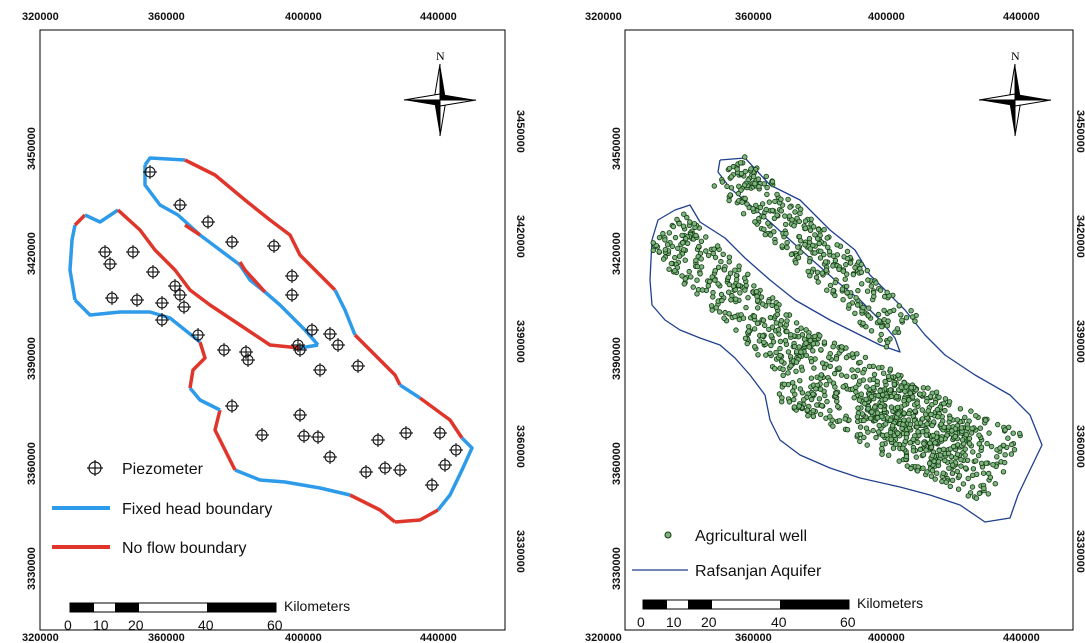 This screenshot has width=1085, height=643. I want to click on right-top-xtick: 360000, so click(753, 17).